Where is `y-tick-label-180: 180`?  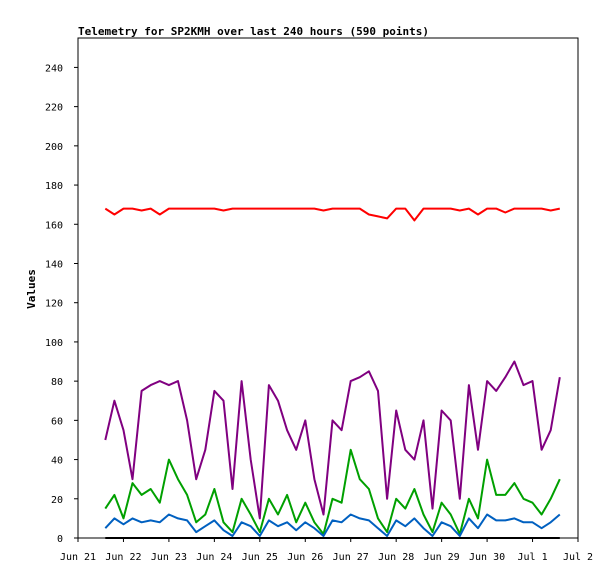
y-tick-label-180: 180 is located at coordinates (54, 186).